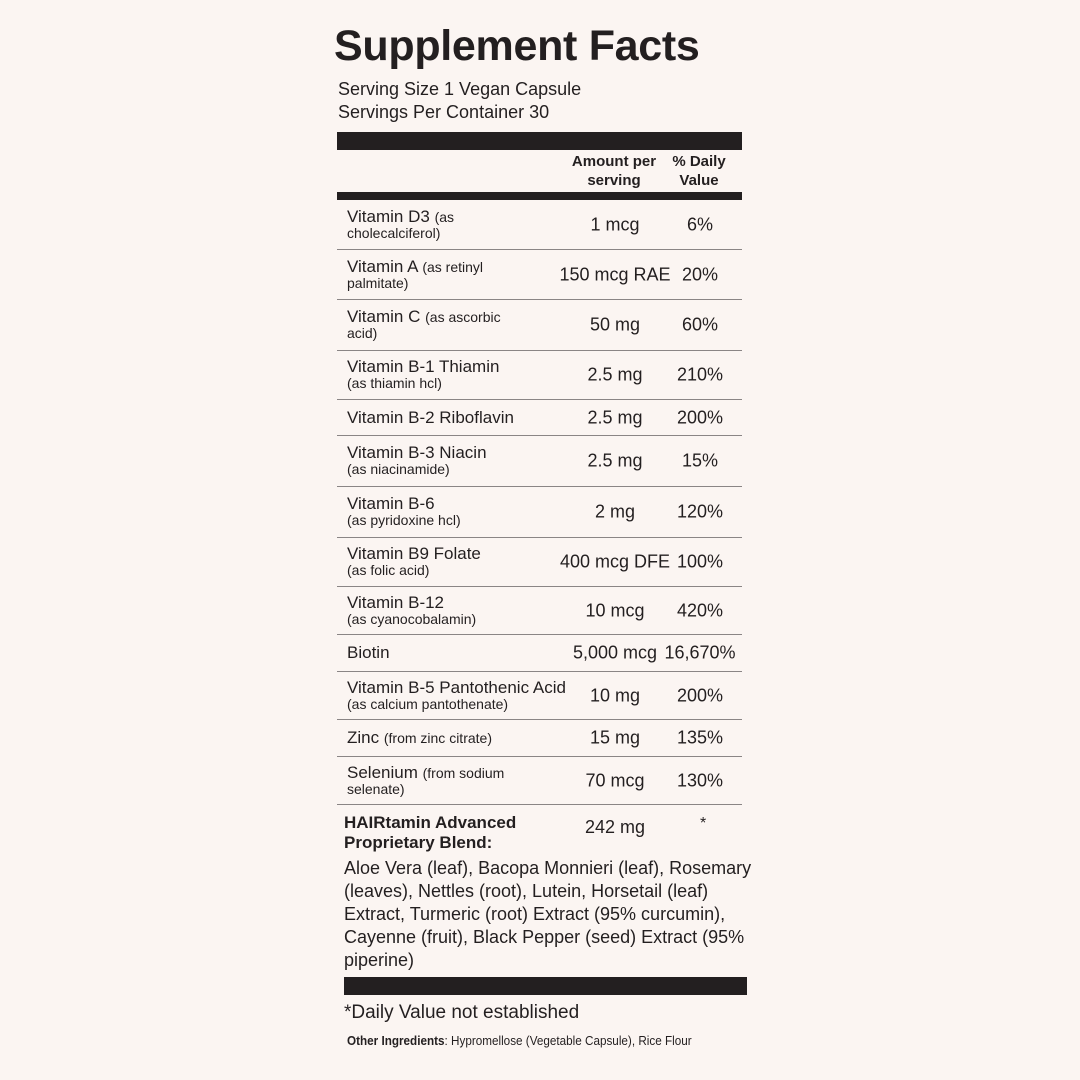 This screenshot has width=1080, height=1080. What do you see at coordinates (452, 266) in the screenshot?
I see `nutrient-source: (as retinyl` at bounding box center [452, 266].